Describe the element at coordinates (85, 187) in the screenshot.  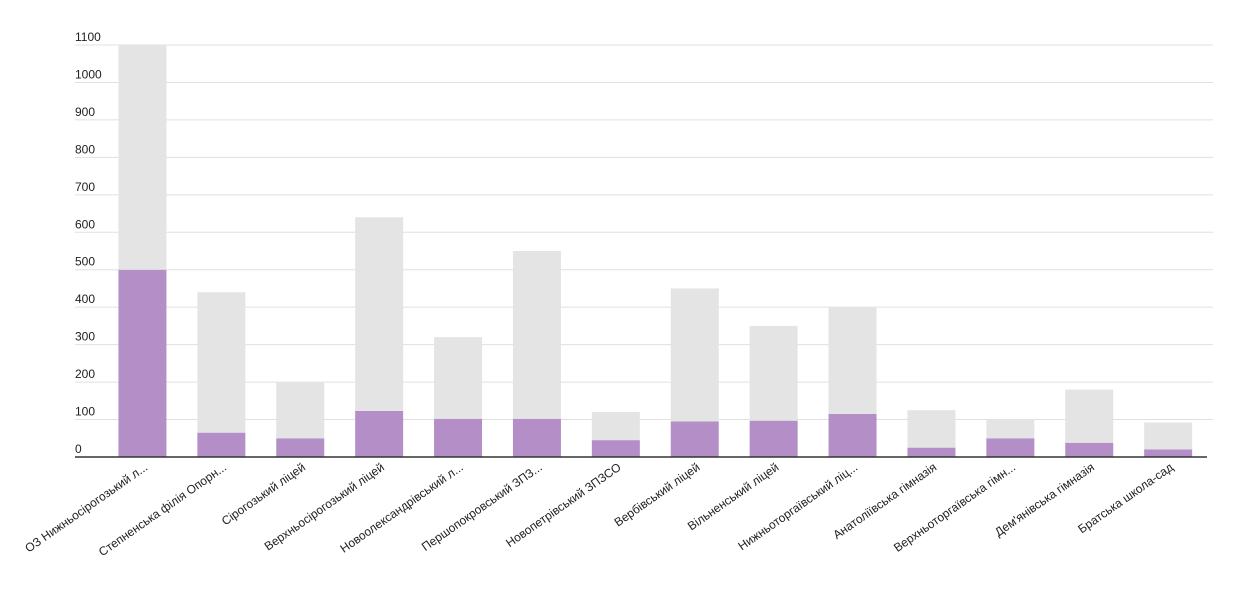
I see `y-tick-label: 700` at that location.